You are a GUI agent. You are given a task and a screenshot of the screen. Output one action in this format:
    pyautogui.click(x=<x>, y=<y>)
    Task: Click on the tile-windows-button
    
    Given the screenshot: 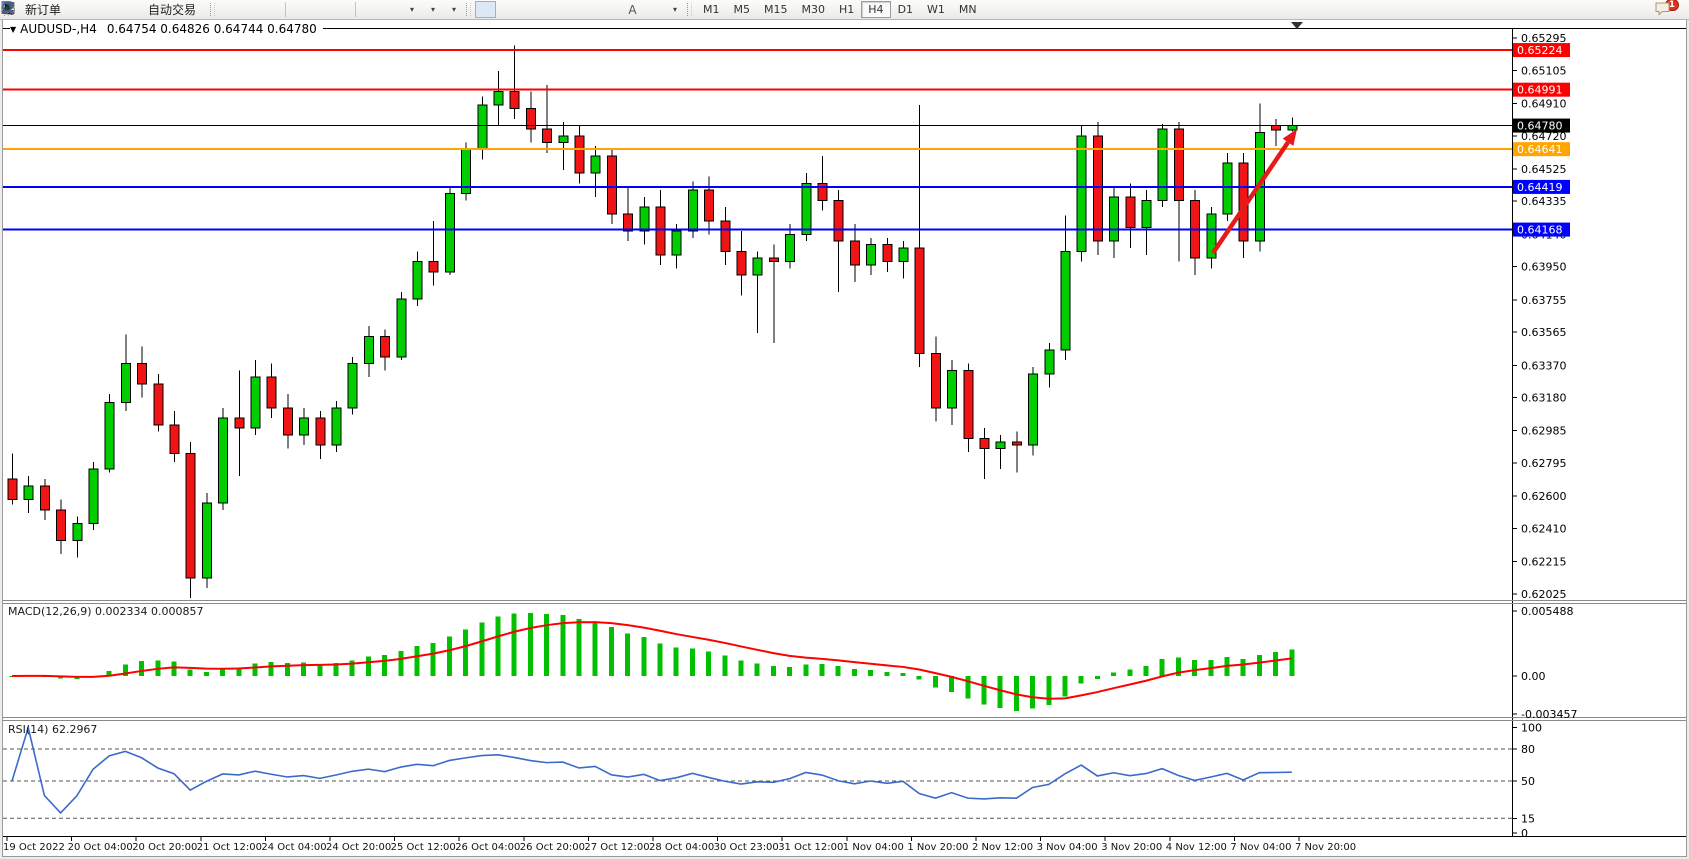 What is the action you would take?
    pyautogui.click(x=176, y=9)
    